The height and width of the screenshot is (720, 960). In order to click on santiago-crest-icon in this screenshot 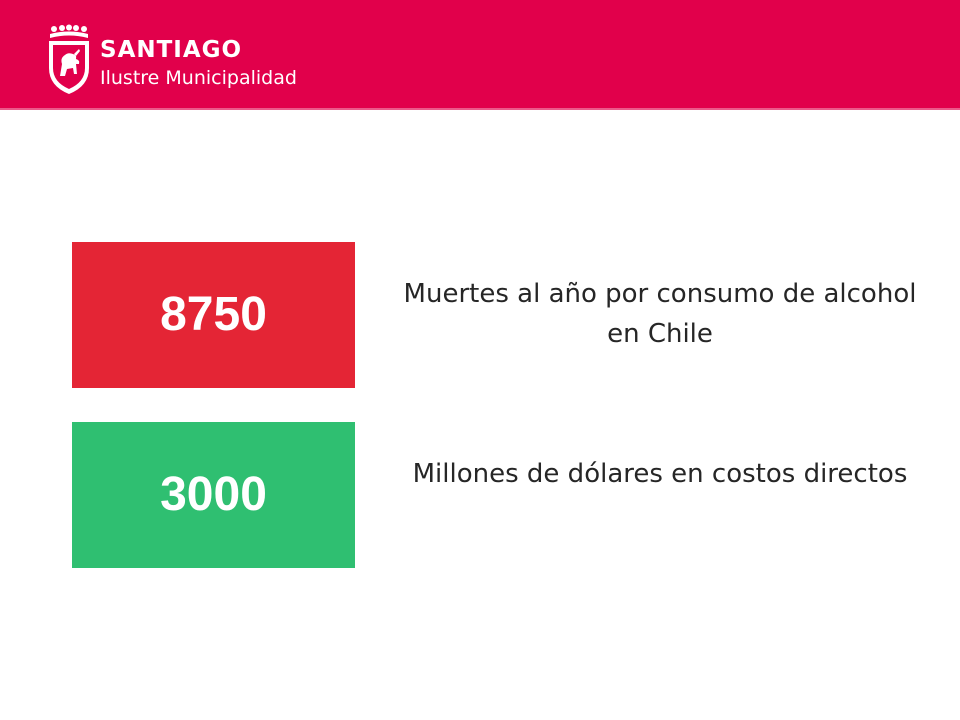, I will do `click(69, 59)`.